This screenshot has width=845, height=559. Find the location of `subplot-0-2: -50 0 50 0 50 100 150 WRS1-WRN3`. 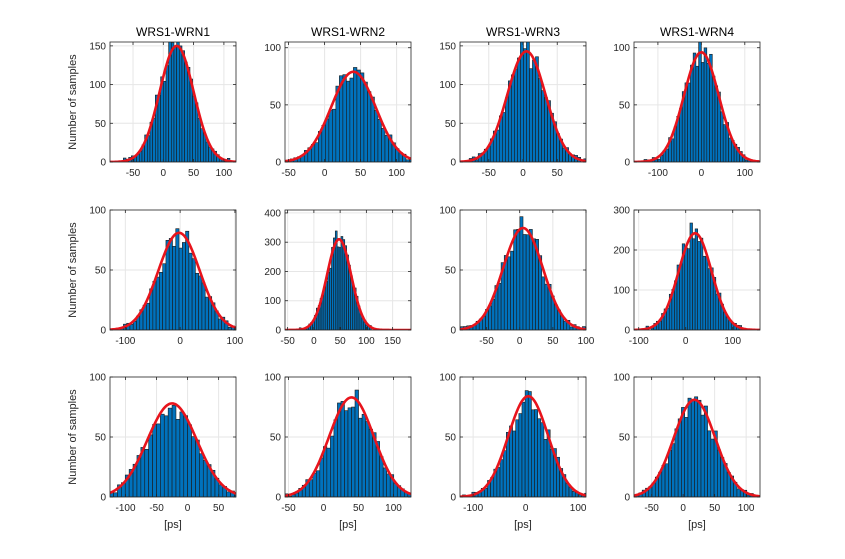

subplot-0-2: -50 0 50 0 50 100 150 WRS1-WRN3 is located at coordinates (513, 102).